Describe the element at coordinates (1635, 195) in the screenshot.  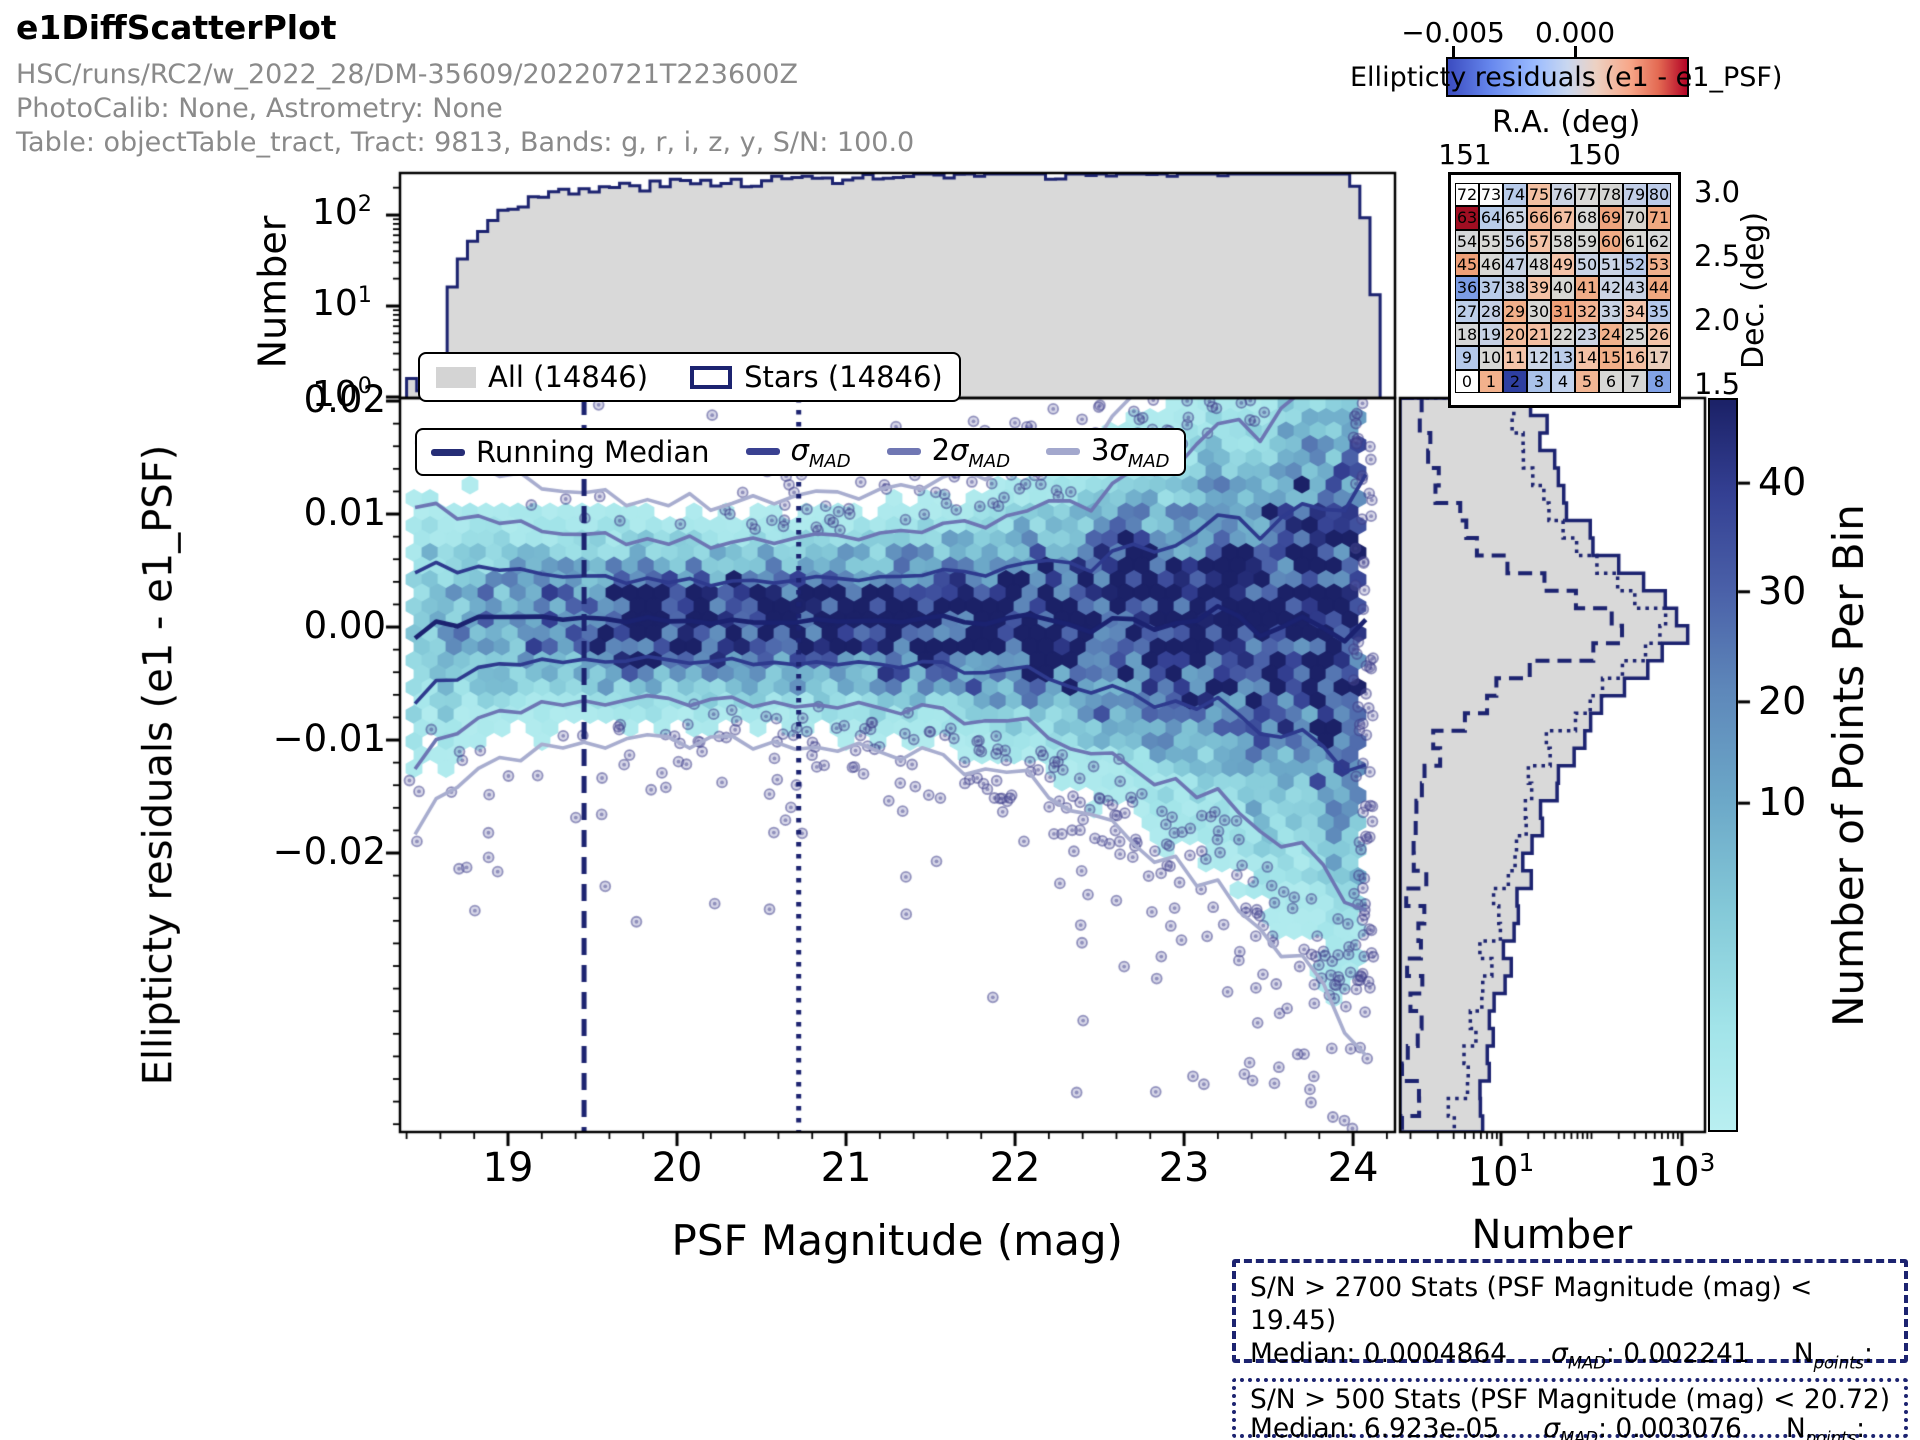
I see `heatmap-cell: 79` at that location.